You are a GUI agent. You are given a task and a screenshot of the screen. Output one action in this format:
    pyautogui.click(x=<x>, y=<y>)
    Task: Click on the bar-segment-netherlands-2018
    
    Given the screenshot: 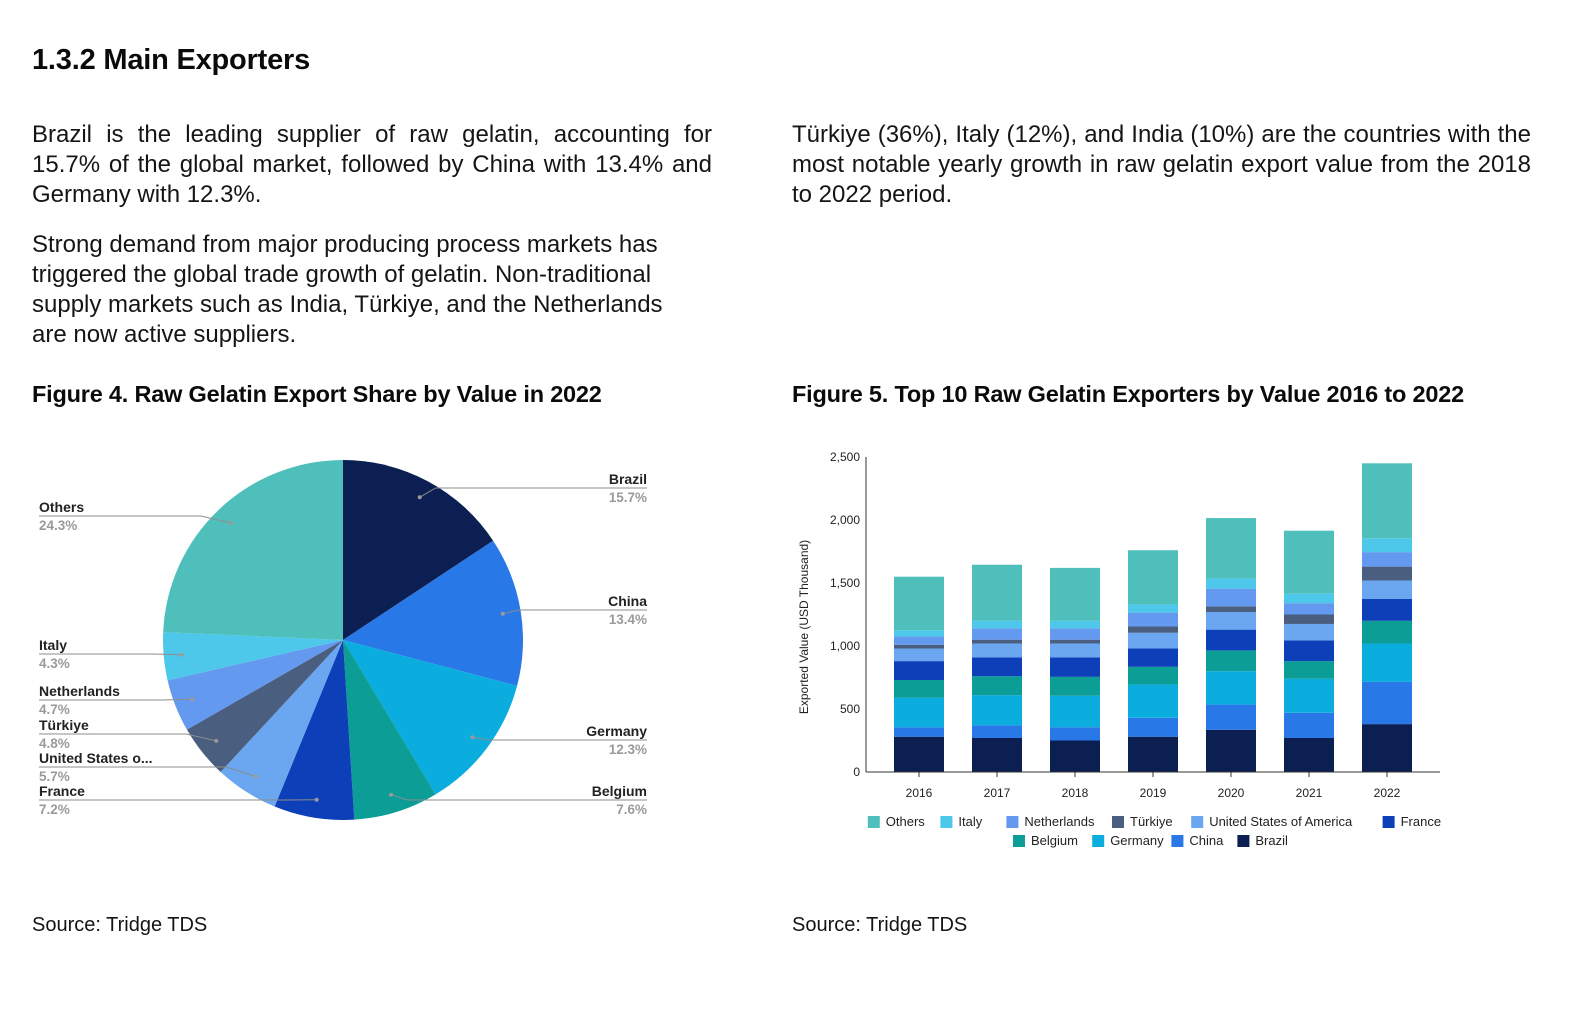 What is the action you would take?
    pyautogui.click(x=1075, y=634)
    